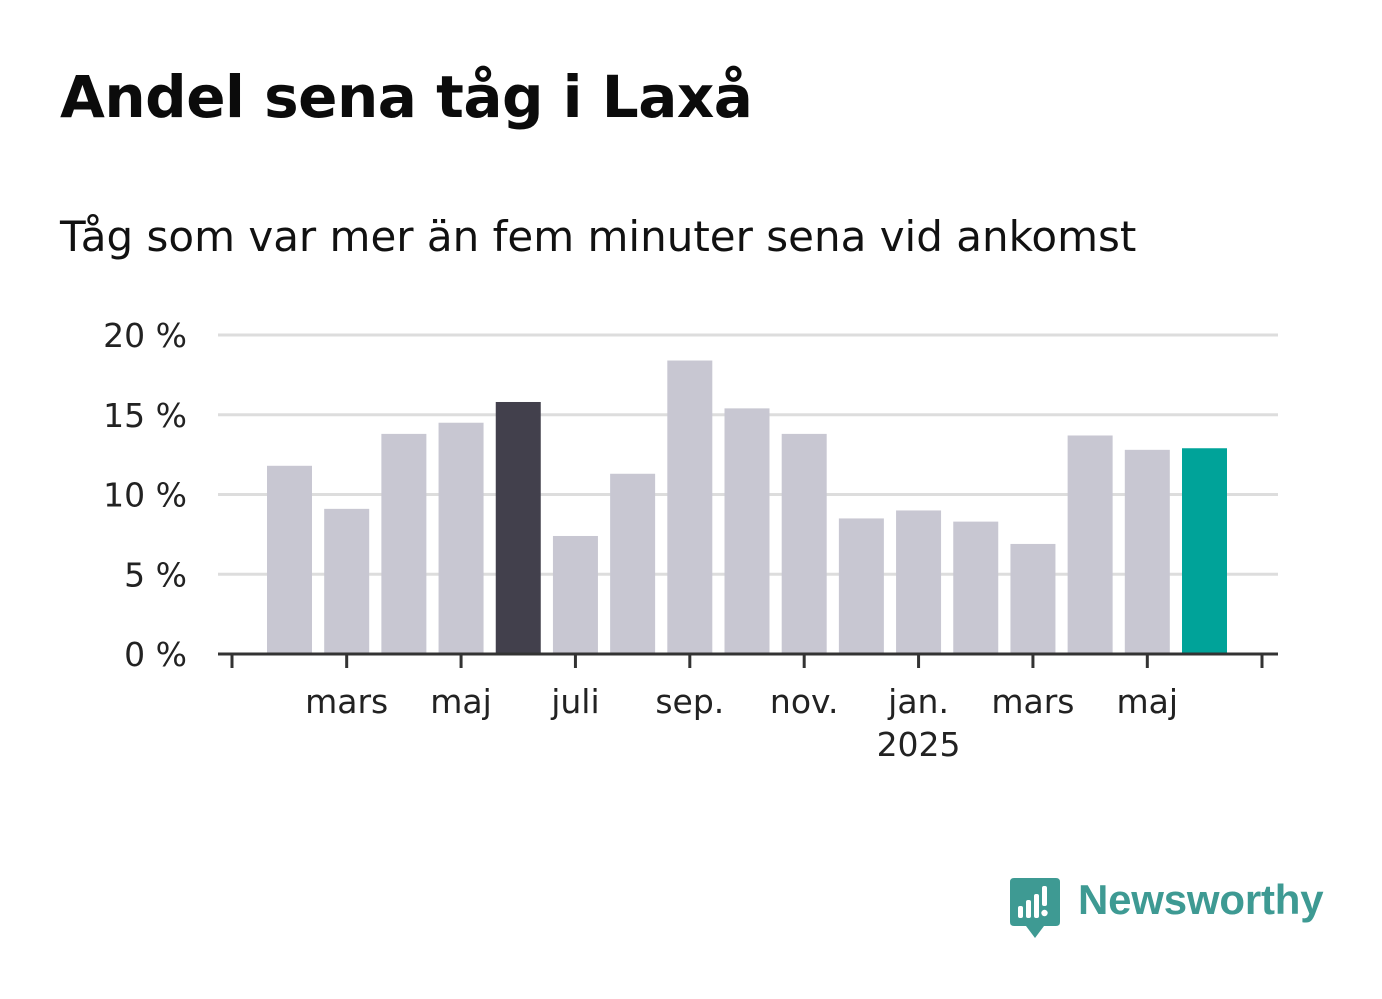  What do you see at coordinates (689, 701) in the screenshot?
I see `x-tick-label: sep.` at bounding box center [689, 701].